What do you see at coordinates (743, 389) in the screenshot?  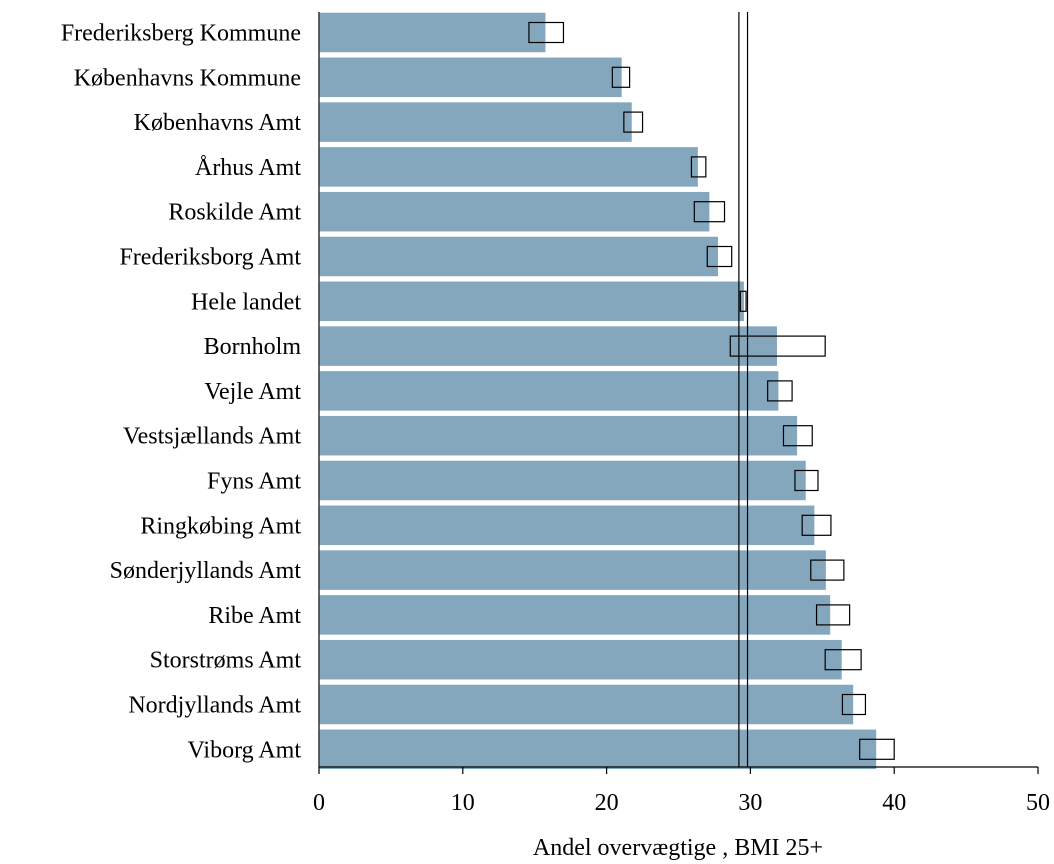 I see `reference-lines-layer` at bounding box center [743, 389].